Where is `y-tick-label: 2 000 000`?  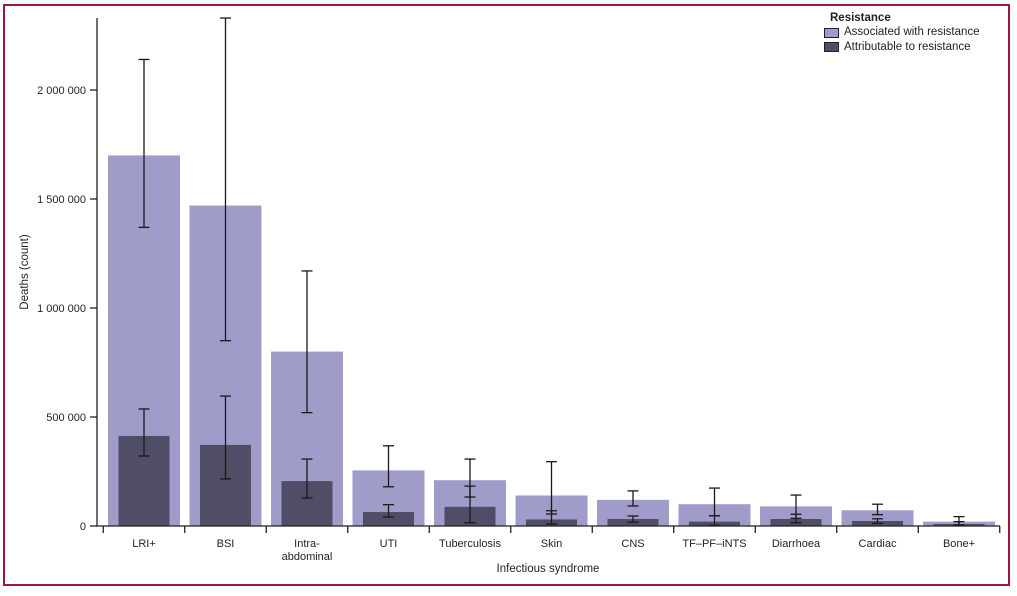 y-tick-label: 2 000 000 is located at coordinates (61, 91).